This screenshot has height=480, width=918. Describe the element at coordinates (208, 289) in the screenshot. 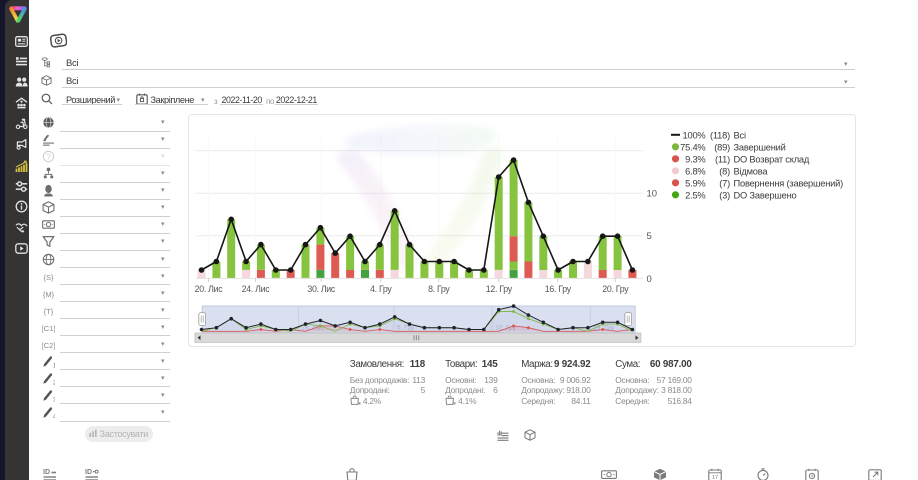

I see `svg-text: 20. Лис` at that location.